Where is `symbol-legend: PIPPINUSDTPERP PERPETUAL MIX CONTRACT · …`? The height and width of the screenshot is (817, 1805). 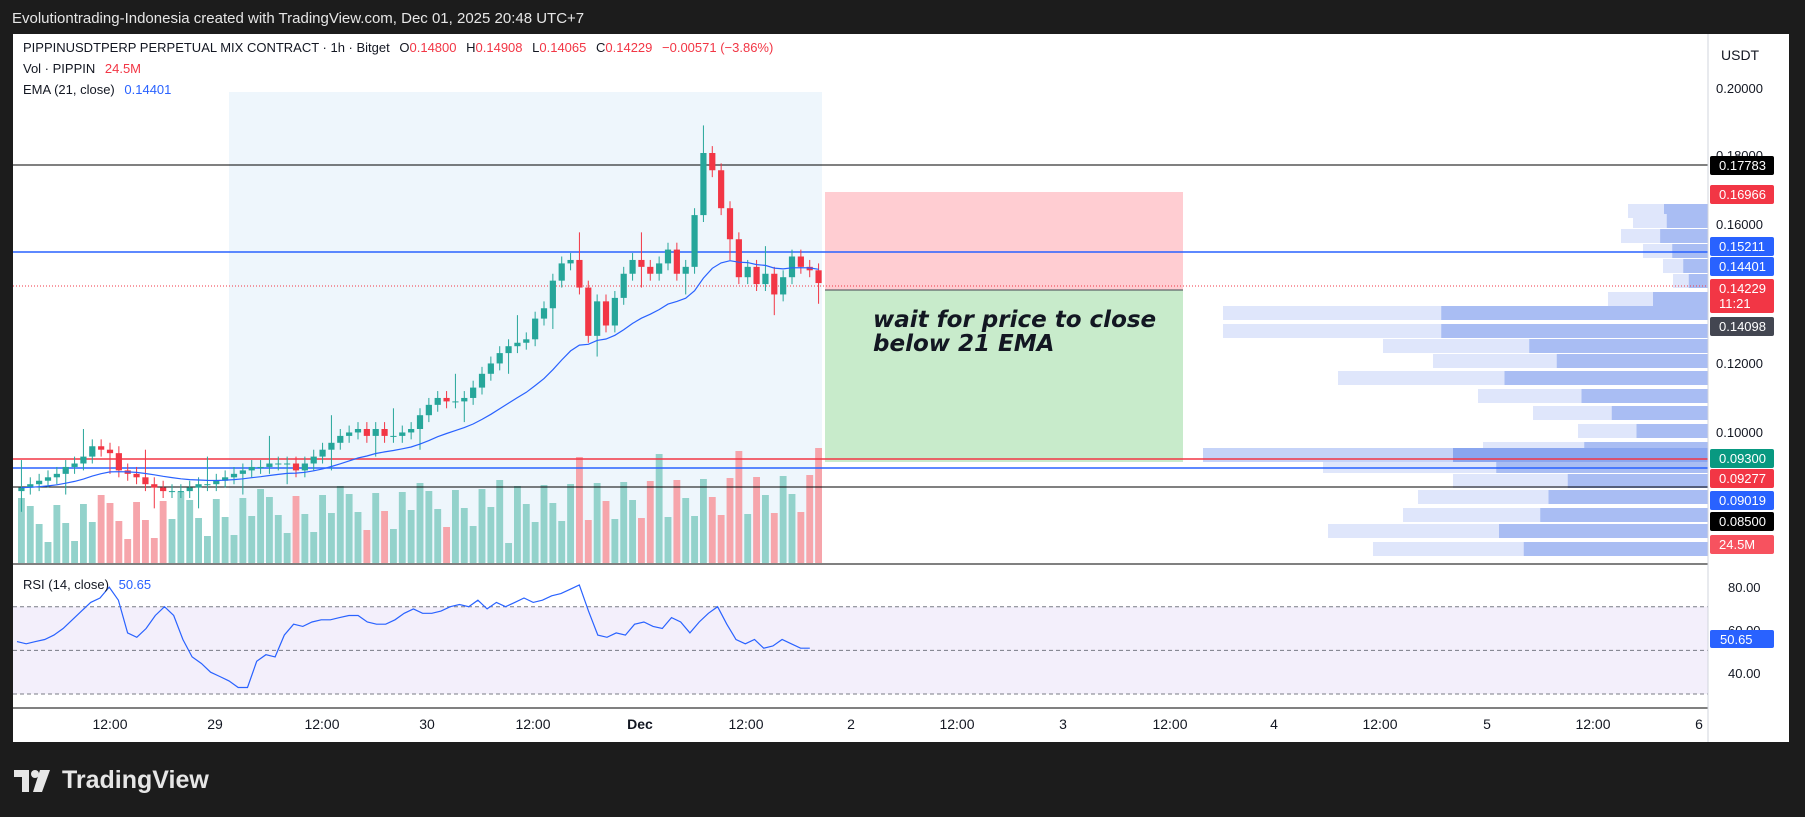
symbol-legend: PIPPINUSDTPERP PERPETUAL MIX CONTRACT · … is located at coordinates (398, 47).